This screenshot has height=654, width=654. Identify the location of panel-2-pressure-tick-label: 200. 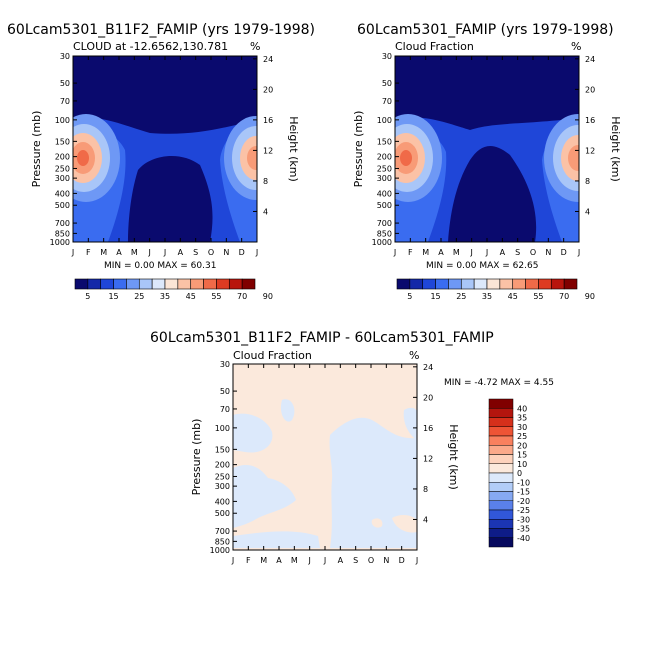
(384, 157).